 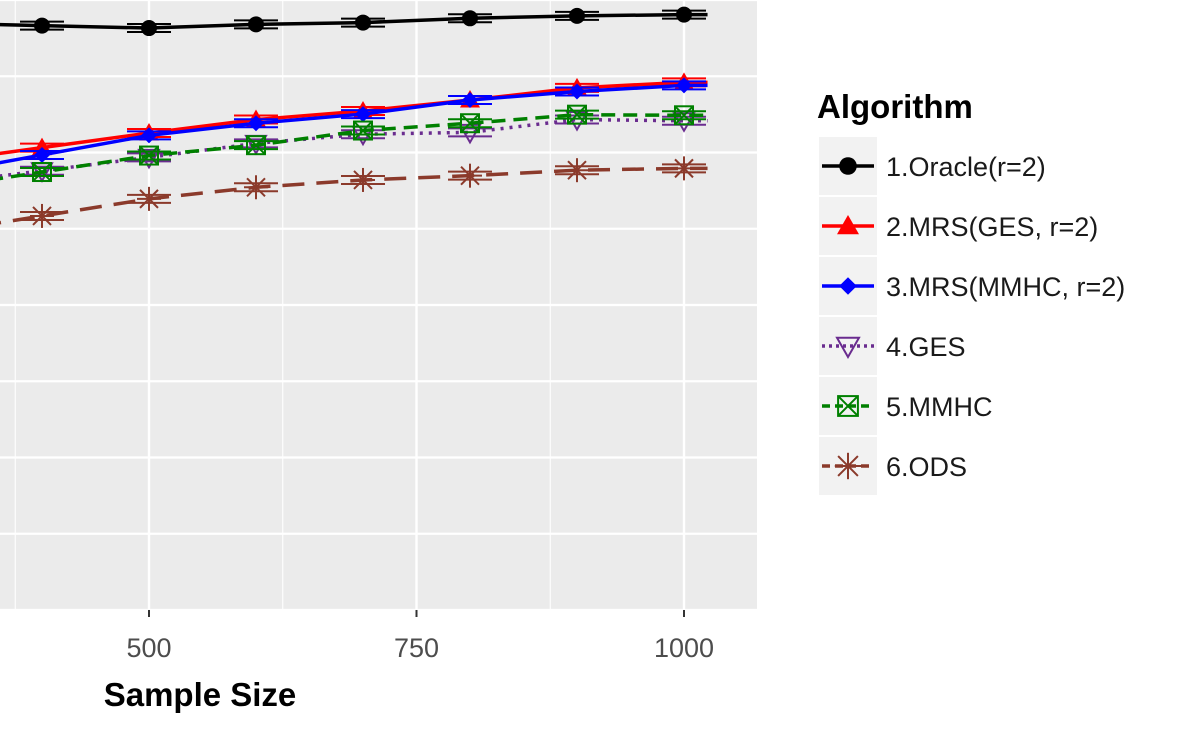 I want to click on legend-item: 2.MRS(GES, r=2), so click(x=958, y=226).